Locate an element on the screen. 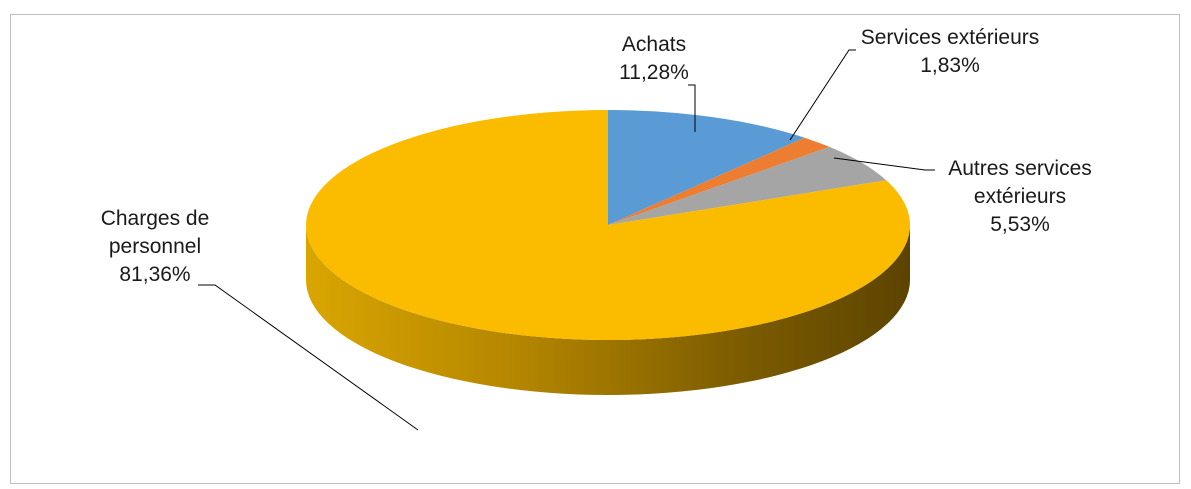 The height and width of the screenshot is (489, 1191). slice-percent-achats: 11,28% is located at coordinates (654, 73).